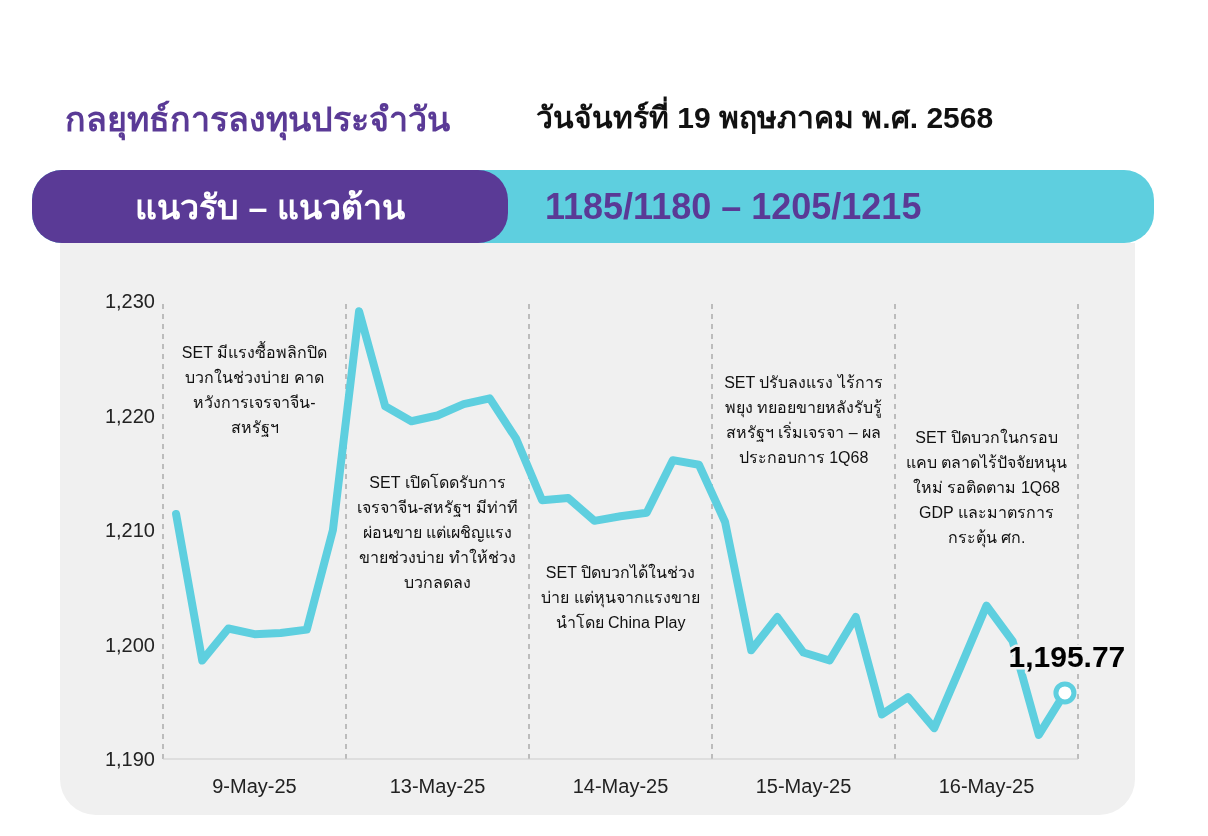  I want to click on annotation: SET ปิดบวกได้ในช่วงบ่าย แต่หุนจากแรงขายนำโดย China Play, so click(620, 597).